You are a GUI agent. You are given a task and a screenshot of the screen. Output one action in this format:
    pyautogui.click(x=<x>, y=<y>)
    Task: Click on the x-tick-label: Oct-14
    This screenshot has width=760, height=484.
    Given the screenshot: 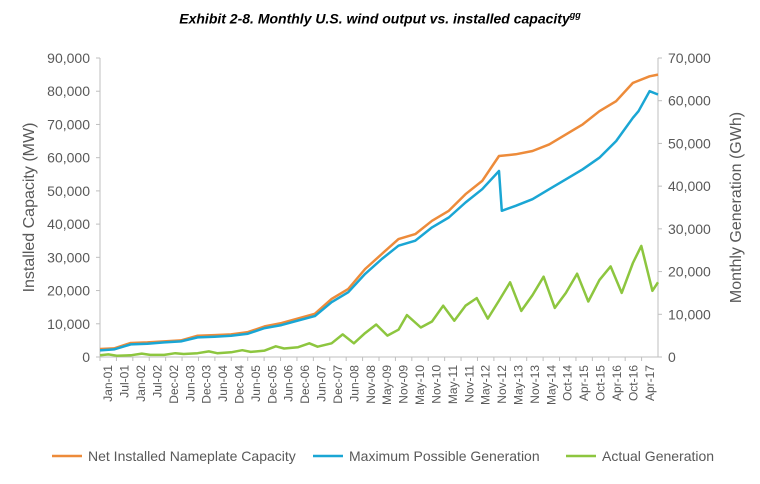 What is the action you would take?
    pyautogui.click(x=568, y=383)
    